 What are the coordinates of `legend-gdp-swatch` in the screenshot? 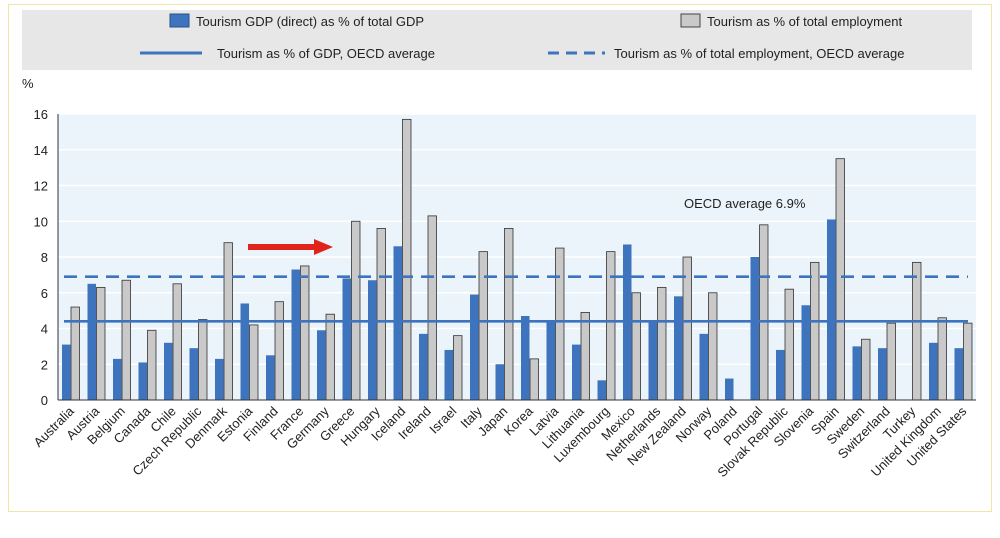 It's located at (179, 20).